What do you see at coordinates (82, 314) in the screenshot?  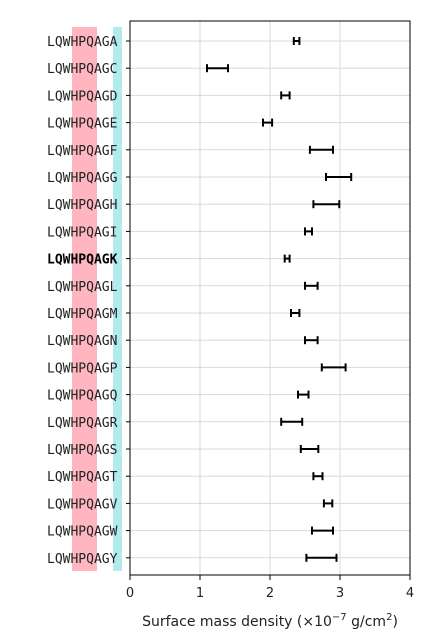 I see `category-label: LQWHPQAGM` at bounding box center [82, 314].